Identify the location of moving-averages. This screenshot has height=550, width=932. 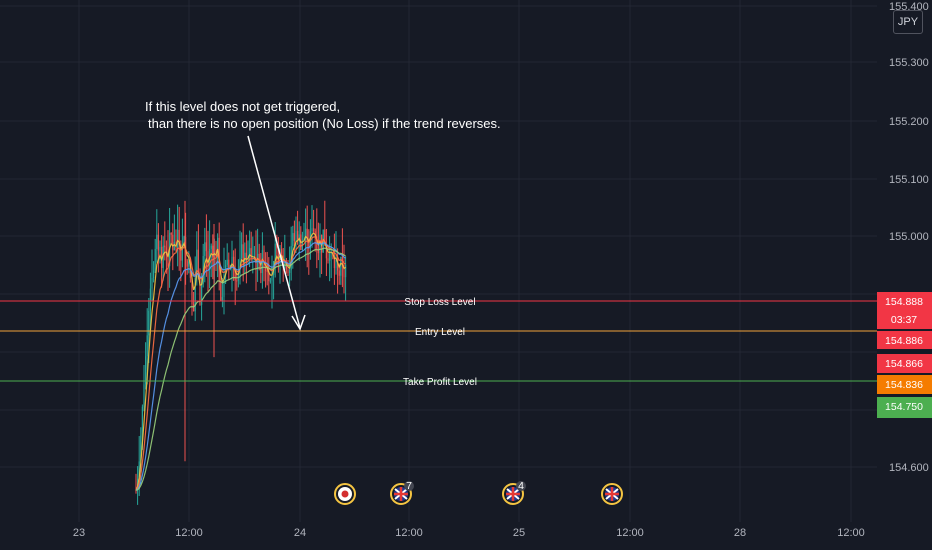
(240, 361).